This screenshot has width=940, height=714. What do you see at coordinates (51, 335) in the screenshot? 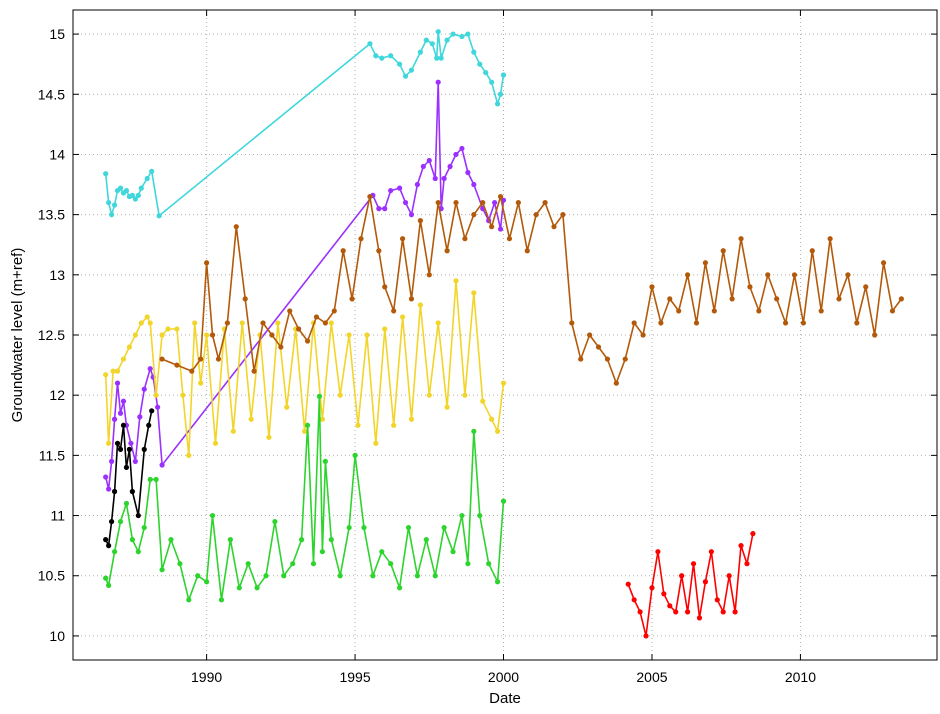
I see `y-tick-label: 12.5` at bounding box center [51, 335].